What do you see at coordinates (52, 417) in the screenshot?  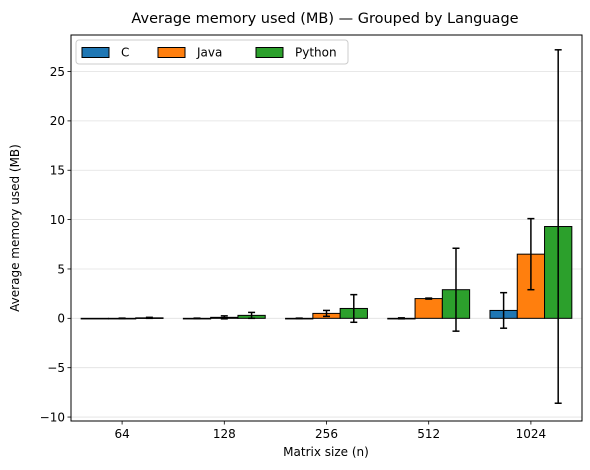 I see `y-tick-label: −10` at bounding box center [52, 417].